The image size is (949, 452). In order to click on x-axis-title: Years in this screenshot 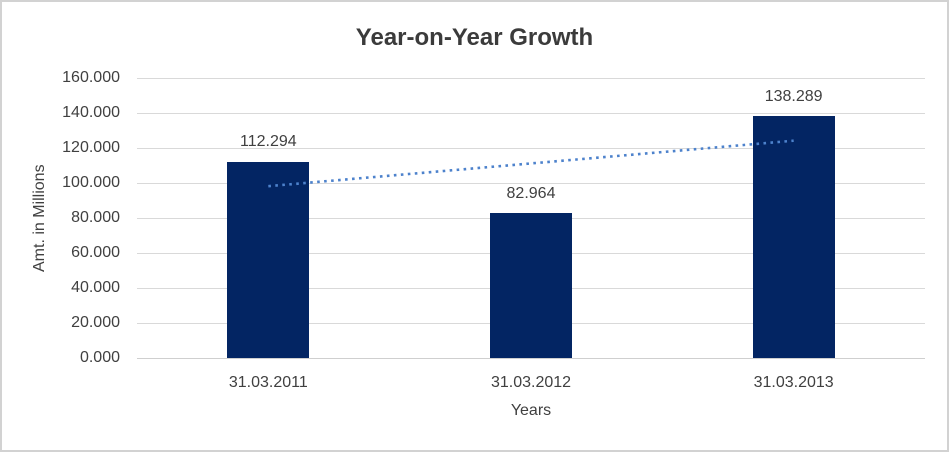, I will do `click(531, 410)`.